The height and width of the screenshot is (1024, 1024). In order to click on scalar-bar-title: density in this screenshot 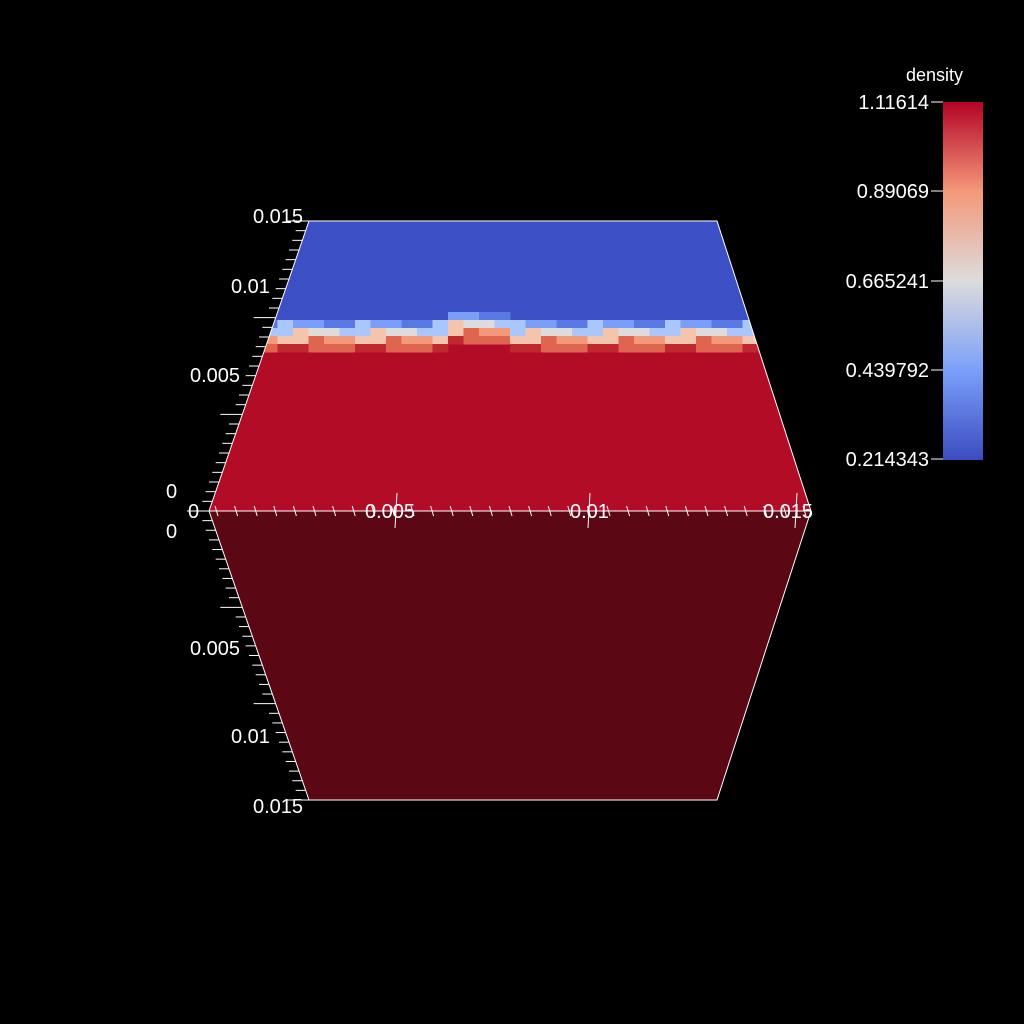, I will do `click(934, 75)`.